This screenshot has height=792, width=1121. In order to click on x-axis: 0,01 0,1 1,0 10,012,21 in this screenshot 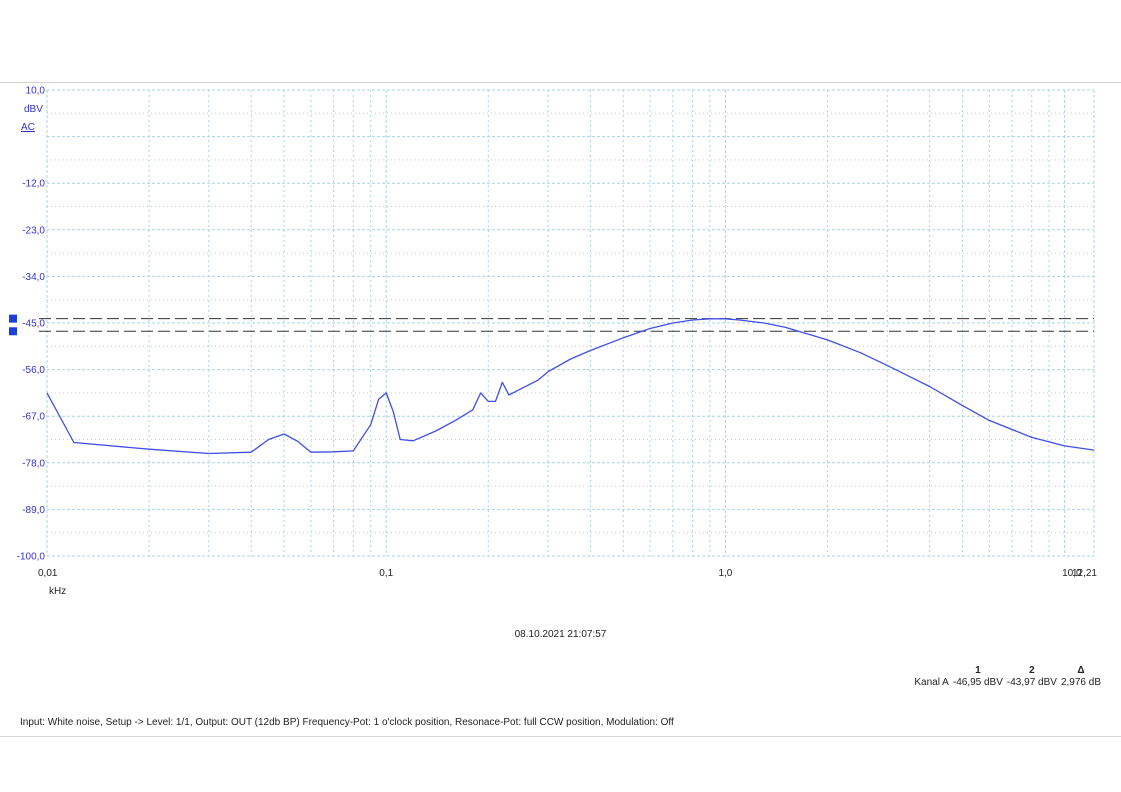, I will do `click(567, 573)`.